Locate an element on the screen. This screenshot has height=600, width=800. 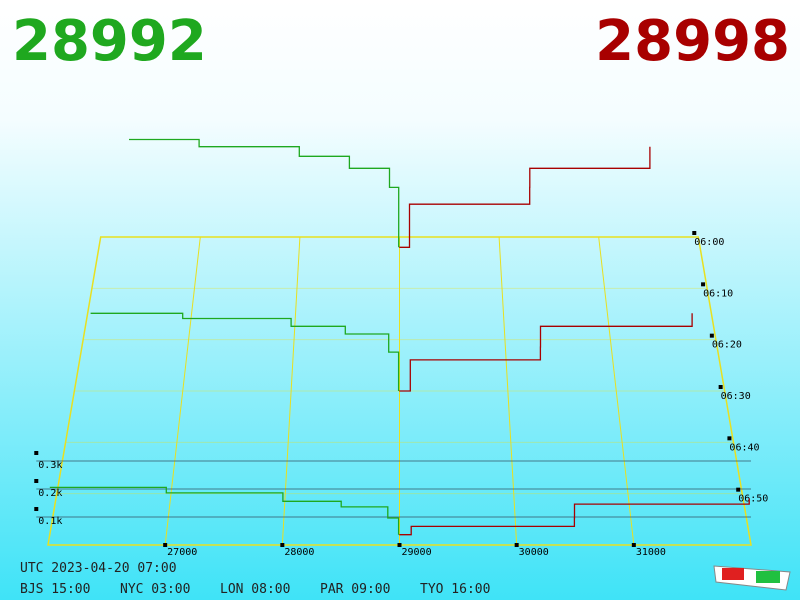
z-tick-label: 06:00 is located at coordinates (709, 242).